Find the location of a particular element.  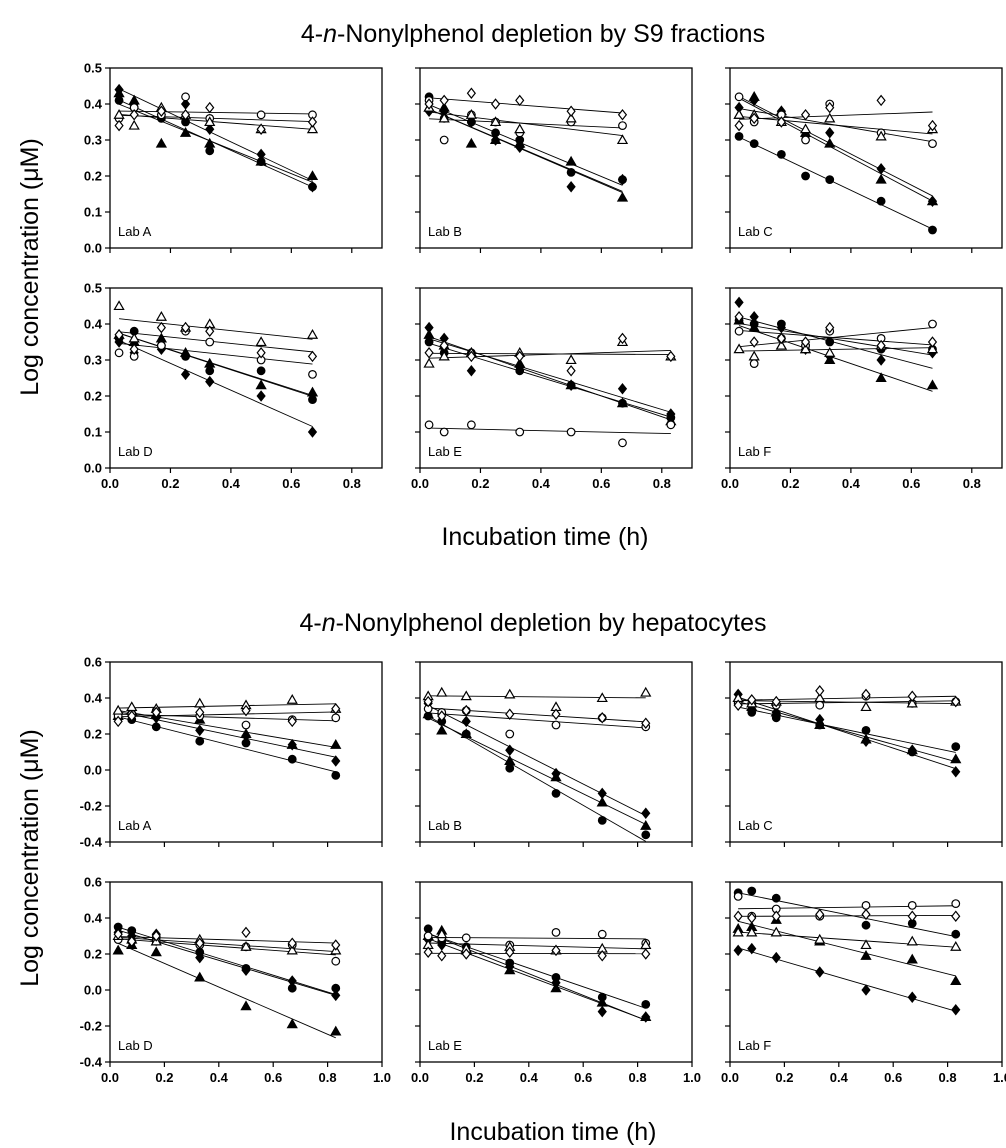

panel-frame is located at coordinates (556, 752).